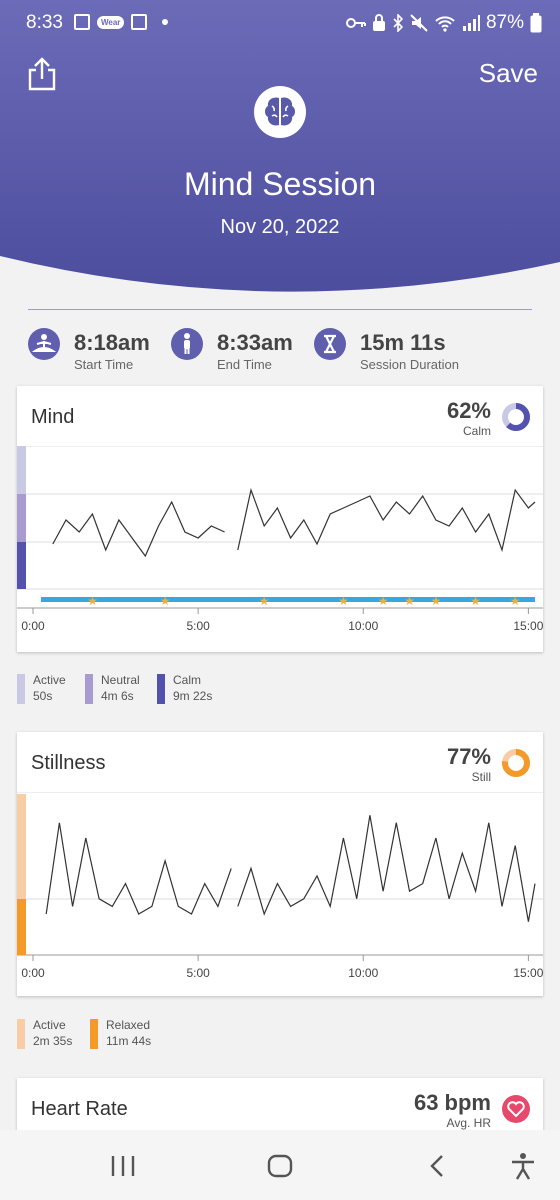  I want to click on system-icons: 87%, so click(443, 23).